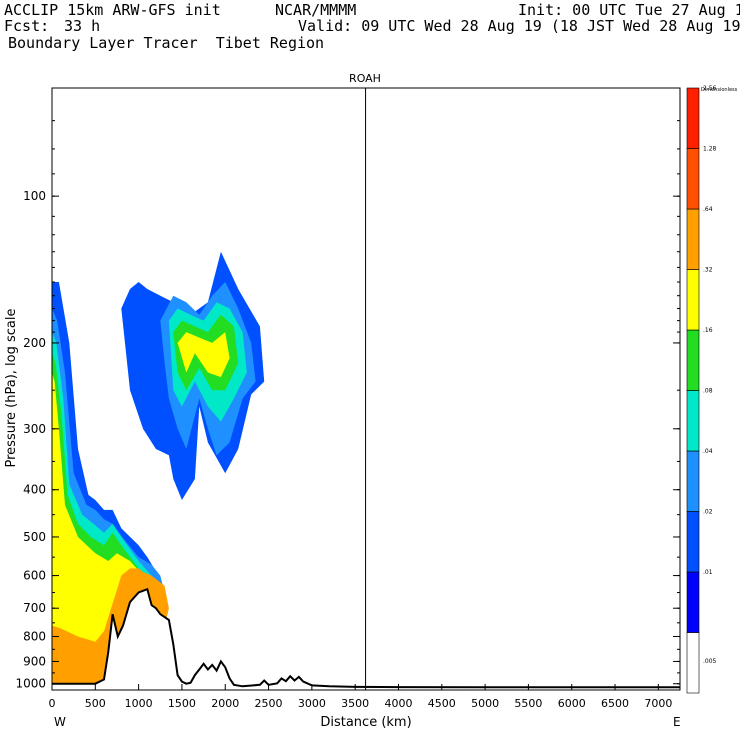 This screenshot has height=740, width=740. I want to click on colorbar-label-7: .64, so click(708, 209).